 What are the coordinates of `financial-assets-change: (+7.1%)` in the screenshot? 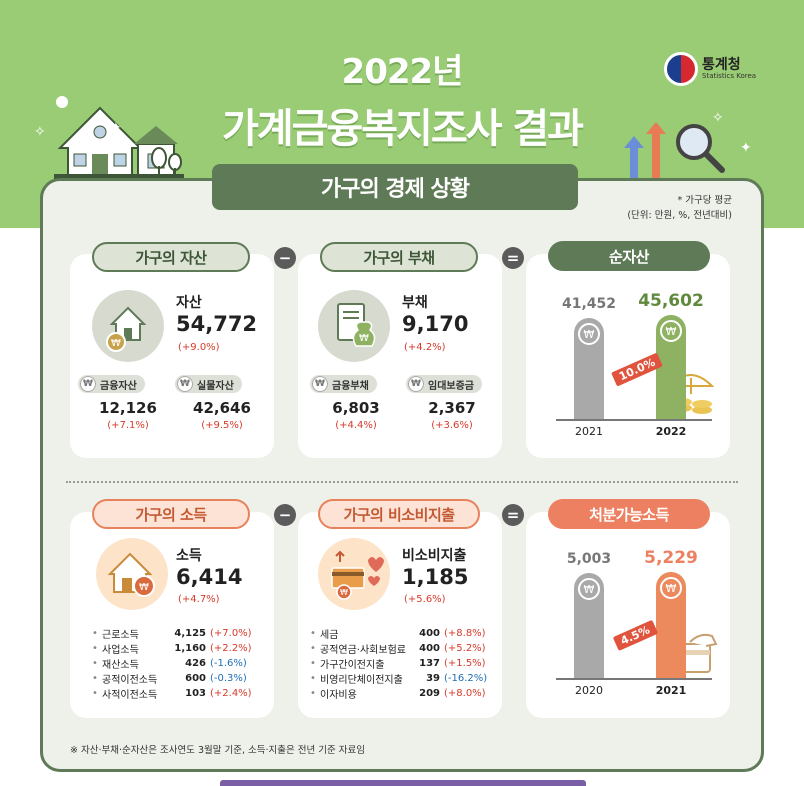 It's located at (128, 425).